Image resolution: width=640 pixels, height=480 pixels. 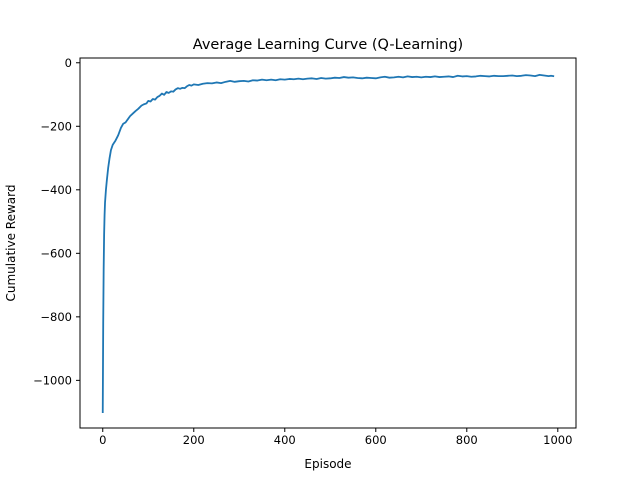 What do you see at coordinates (52, 380) in the screenshot?
I see `y-tick-label: −1000` at bounding box center [52, 380].